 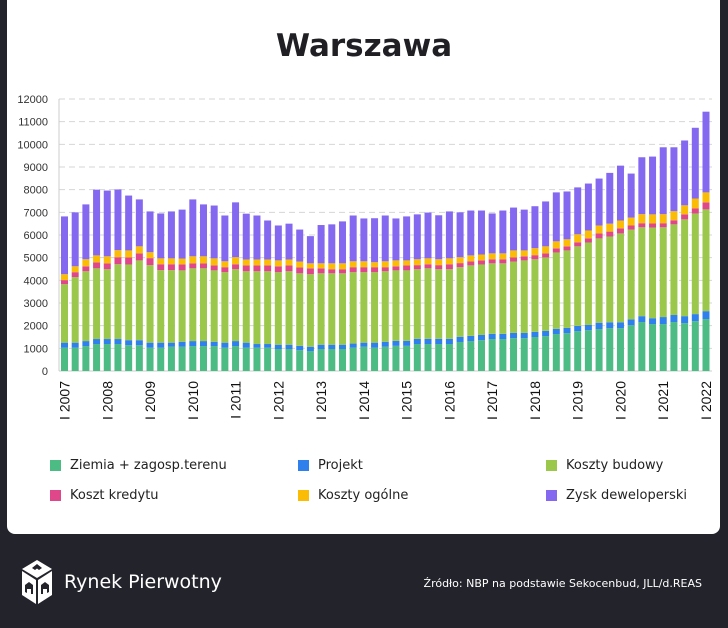 What do you see at coordinates (278, 400) in the screenshot?
I see `x-tick-label: I 2012` at bounding box center [278, 400].